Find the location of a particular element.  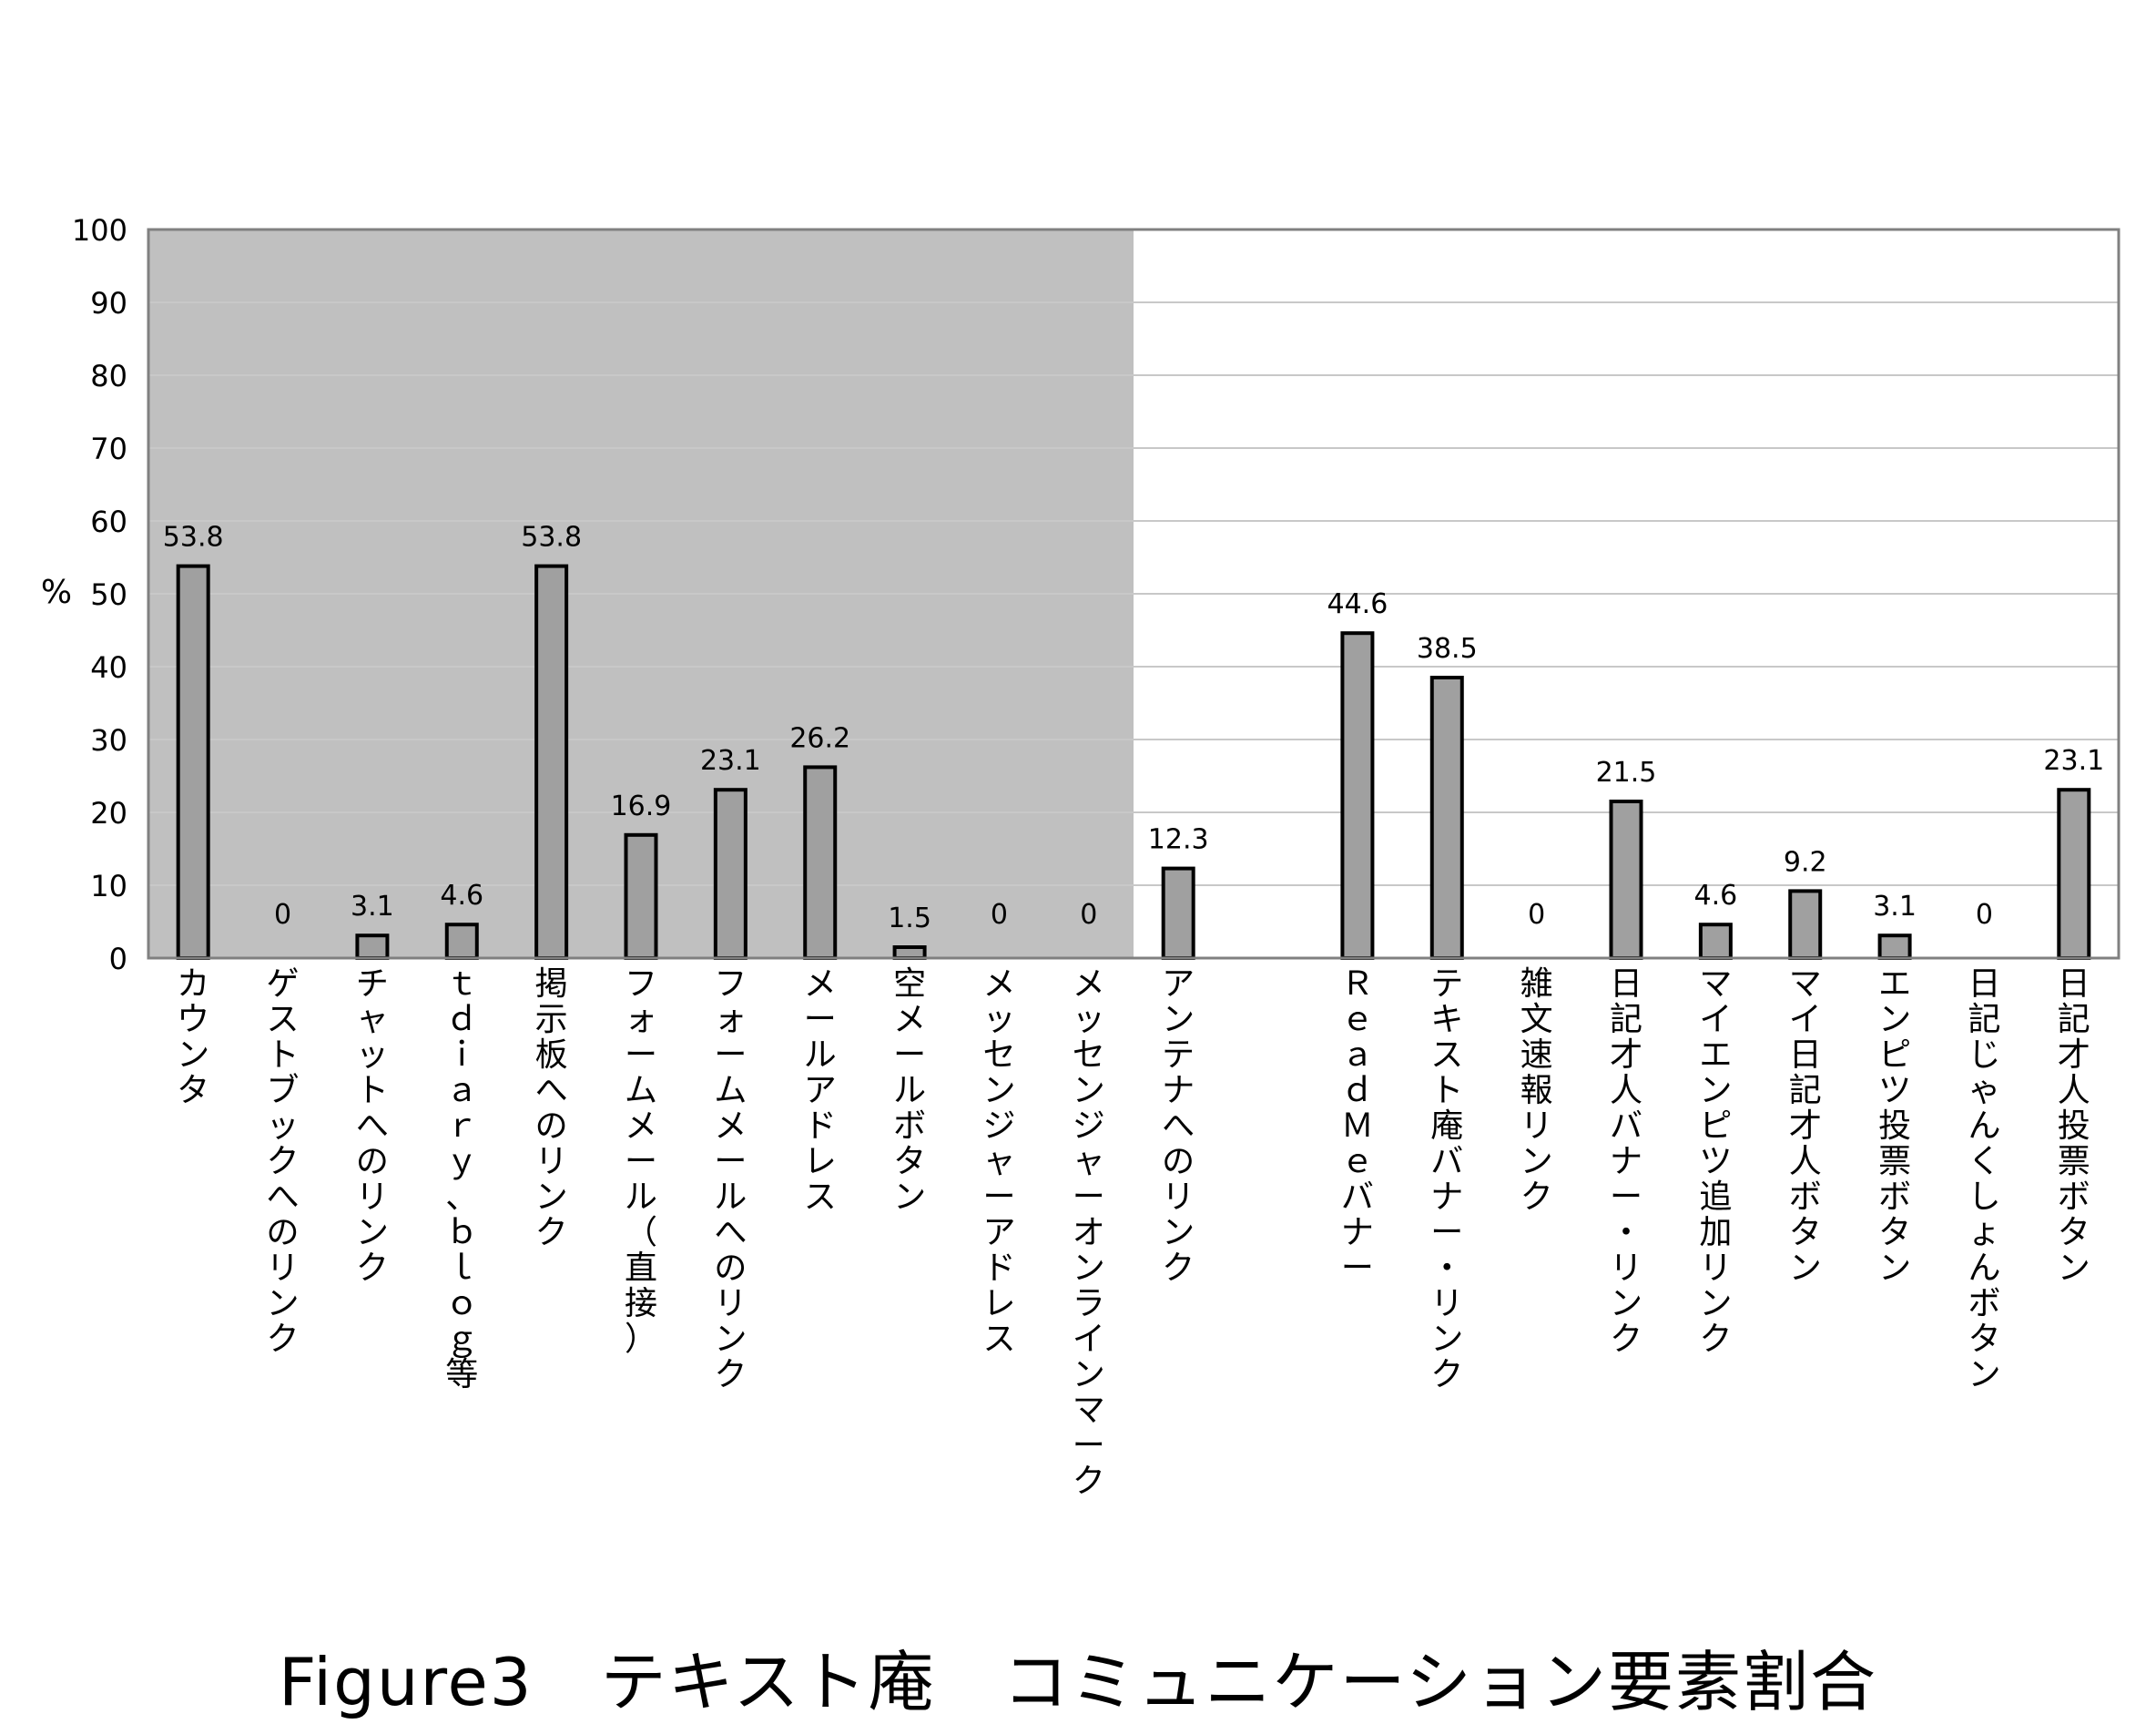

x-tick-label-char: カ is located at coordinates (193, 984).